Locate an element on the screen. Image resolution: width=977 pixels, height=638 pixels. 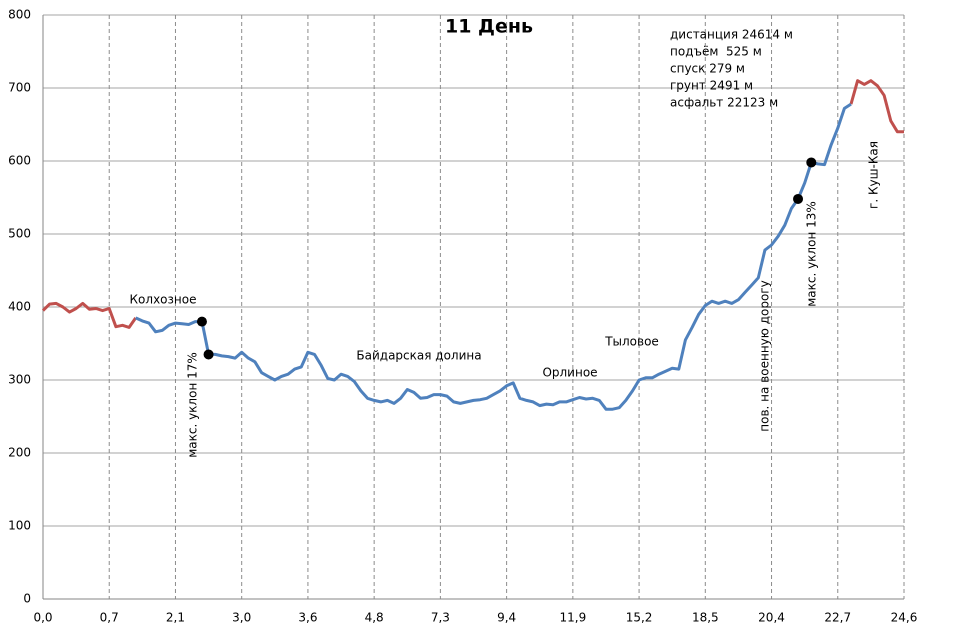
x-tick-label: 9,4 is located at coordinates (506, 618).